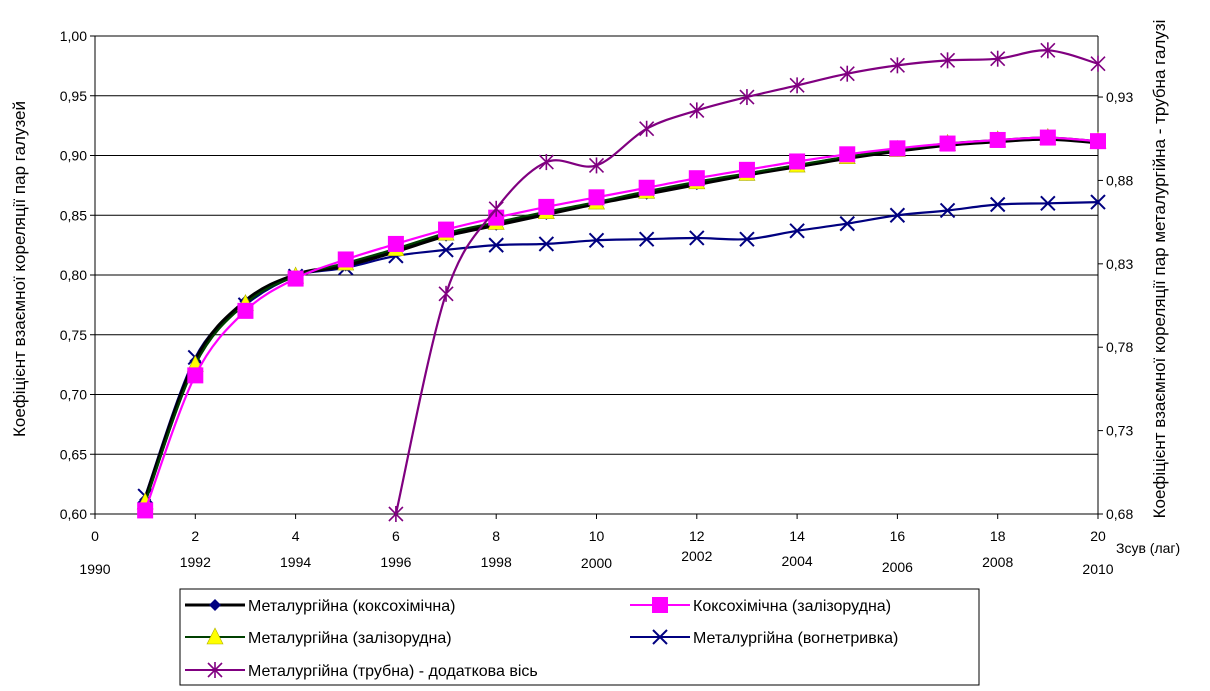 This screenshot has width=1210, height=691. Describe the element at coordinates (696, 556) in the screenshot. I see `year-label: 2002` at that location.